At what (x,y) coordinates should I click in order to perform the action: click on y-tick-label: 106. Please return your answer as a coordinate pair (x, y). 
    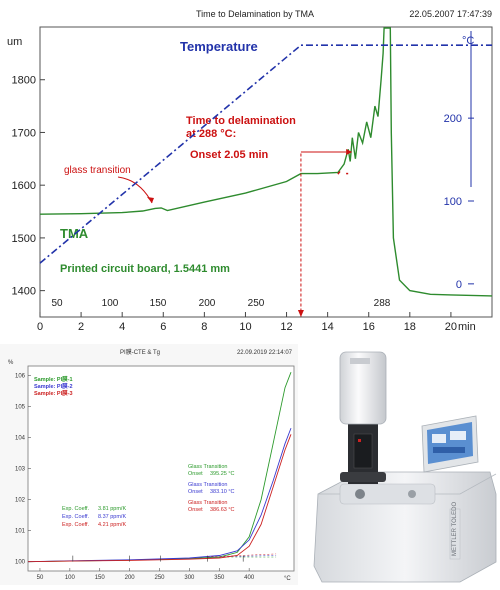
    Looking at the image, I should click on (20, 376).